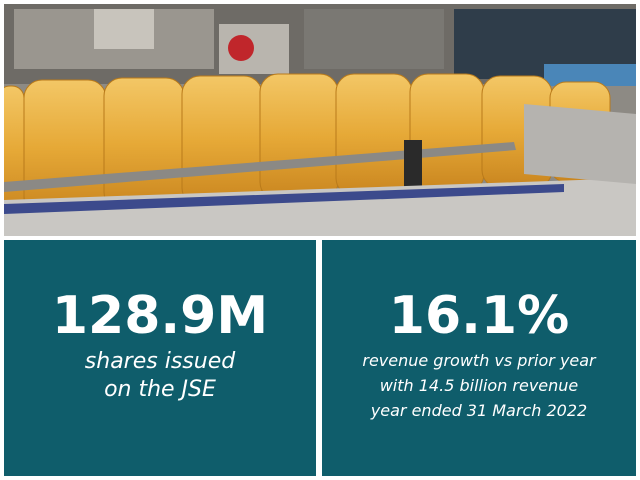 The width and height of the screenshot is (640, 480). I want to click on stat-caption: on the JSE, so click(160, 389).